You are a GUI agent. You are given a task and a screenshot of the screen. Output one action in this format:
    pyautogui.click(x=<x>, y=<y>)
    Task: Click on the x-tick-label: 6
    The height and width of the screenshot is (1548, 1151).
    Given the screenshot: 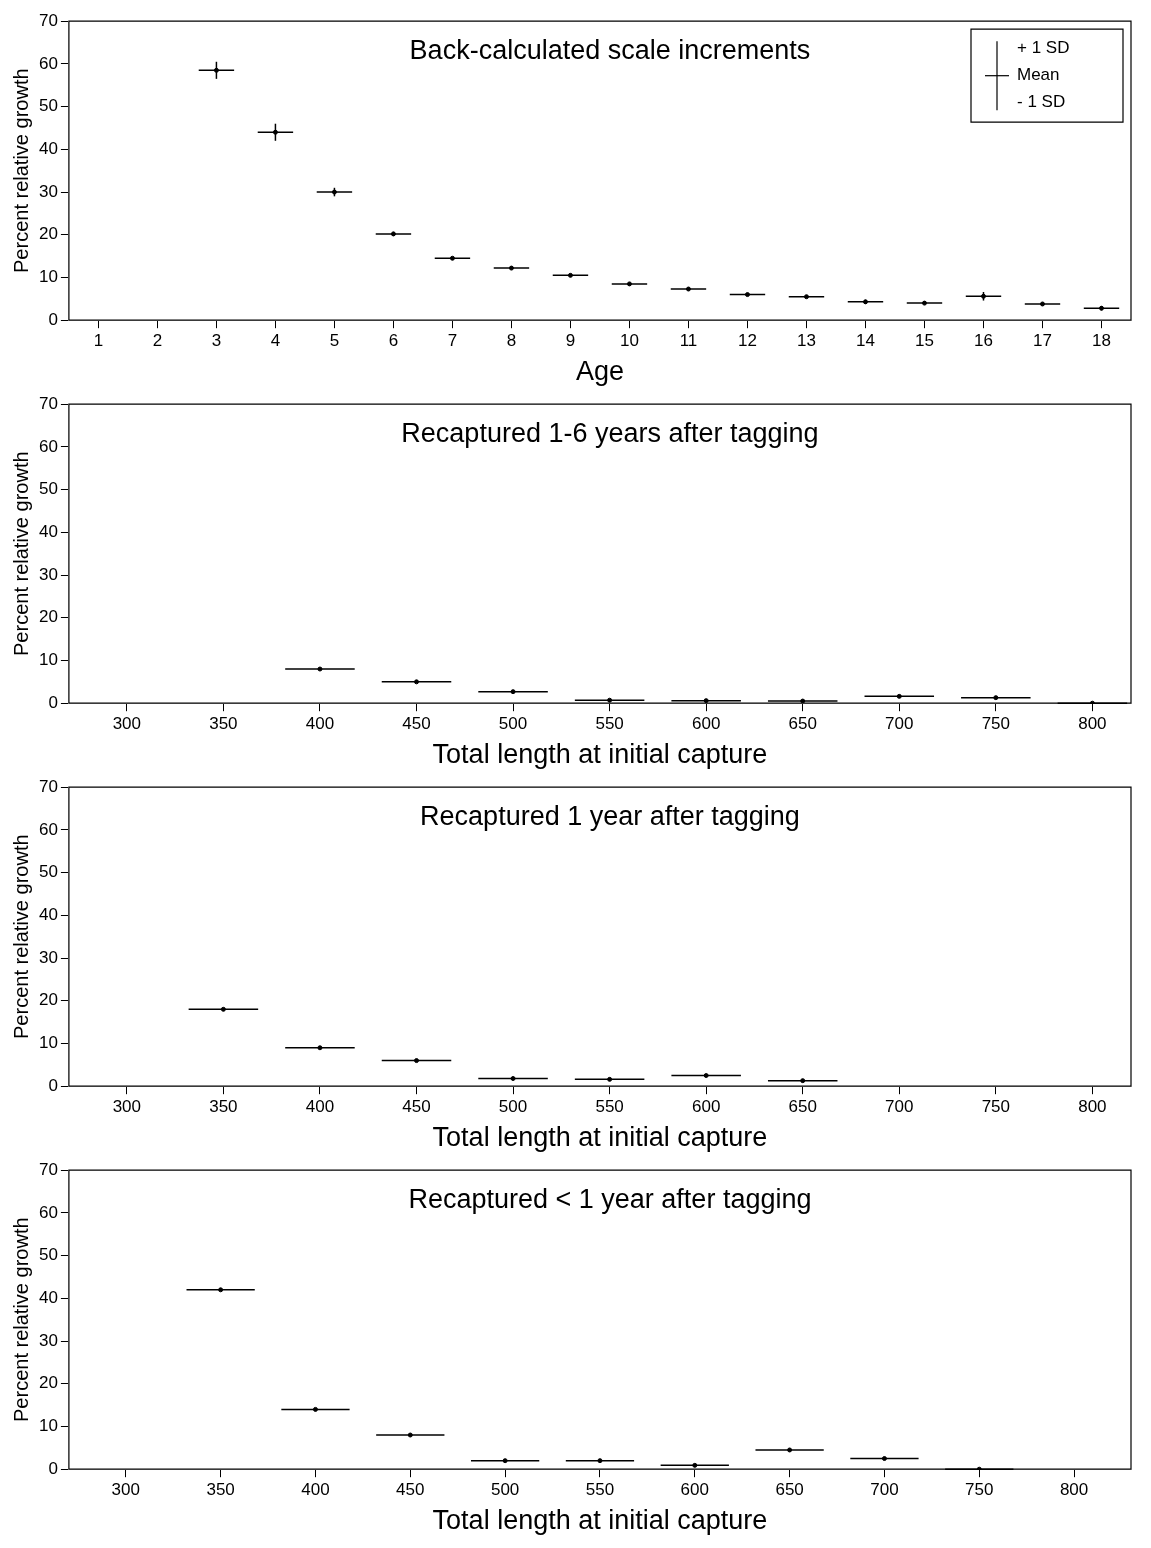 What is the action you would take?
    pyautogui.click(x=393, y=341)
    